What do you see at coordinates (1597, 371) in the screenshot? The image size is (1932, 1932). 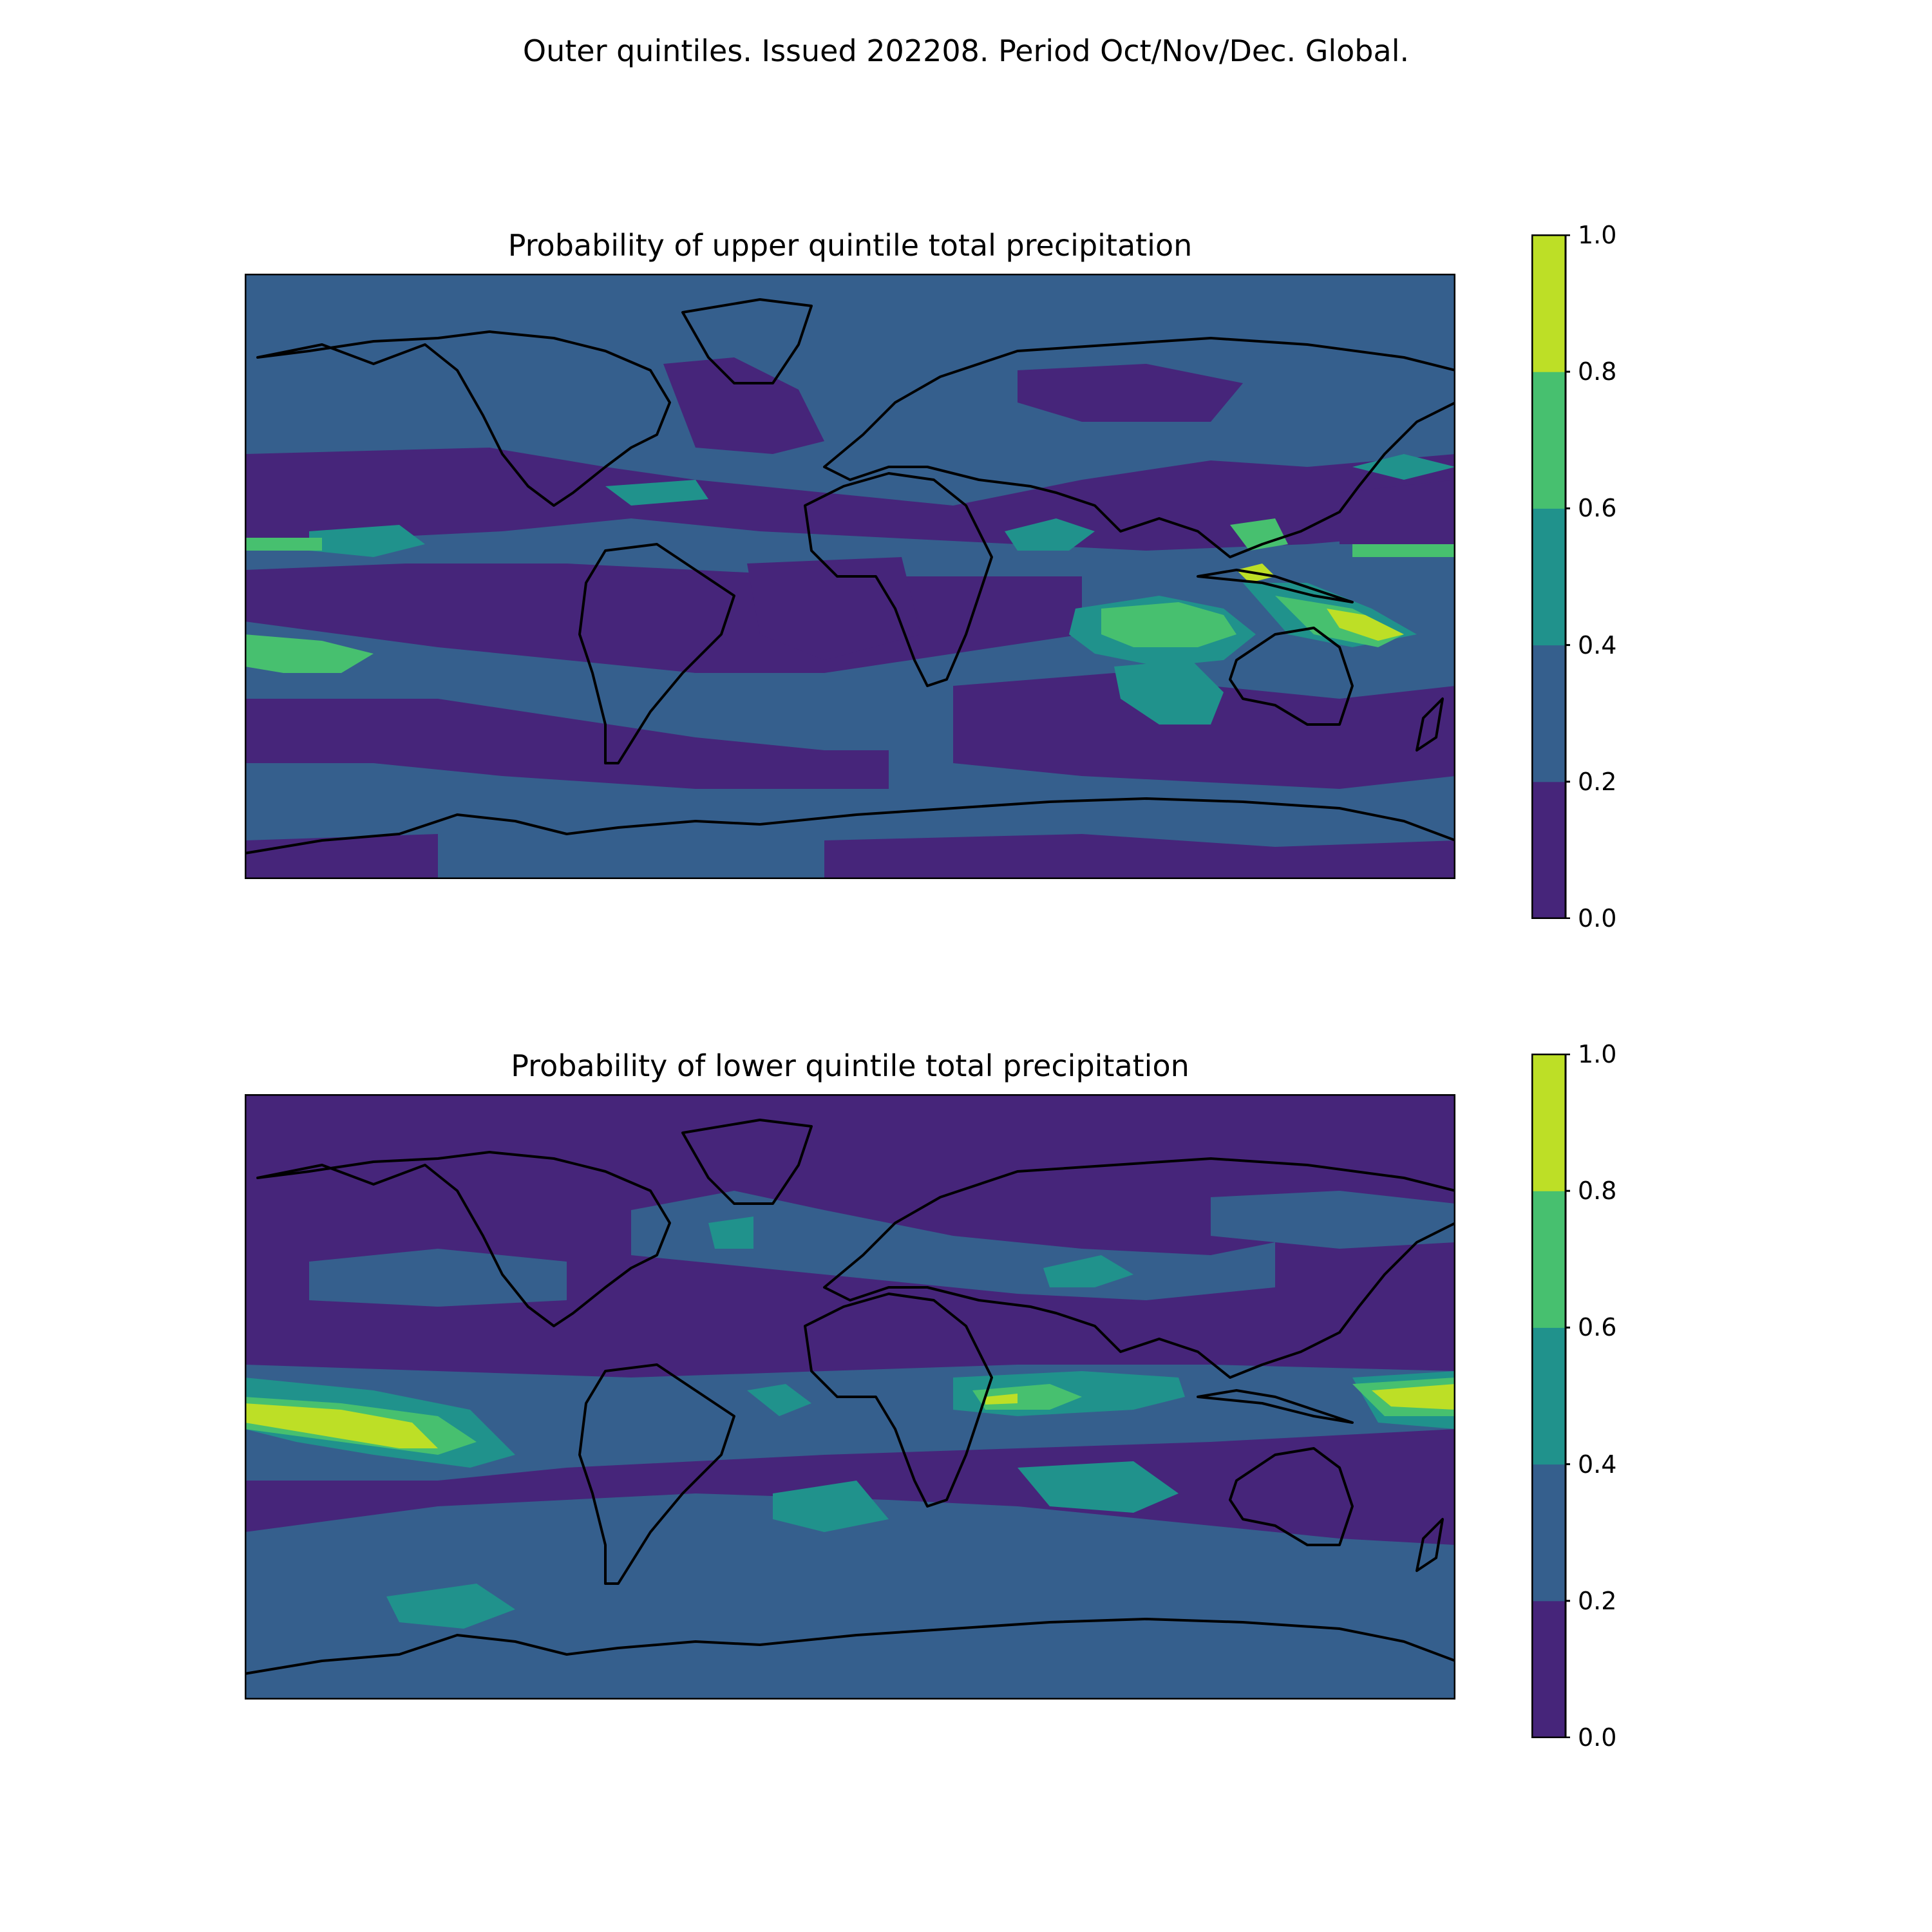 I see `upper-colorbar-tick-label: 0.8` at bounding box center [1597, 371].